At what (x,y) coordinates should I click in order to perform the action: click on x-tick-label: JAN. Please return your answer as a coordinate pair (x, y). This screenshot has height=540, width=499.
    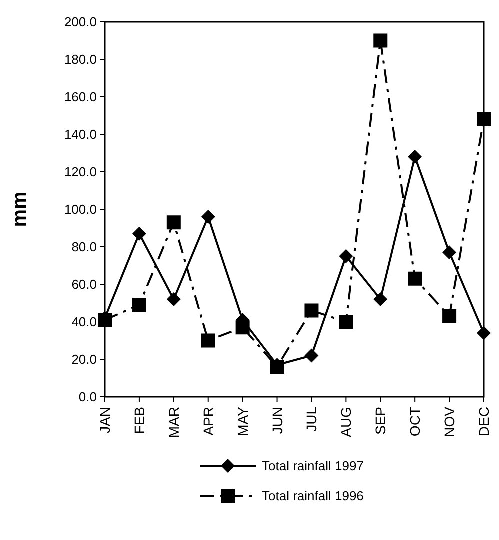
    Looking at the image, I should click on (105, 420).